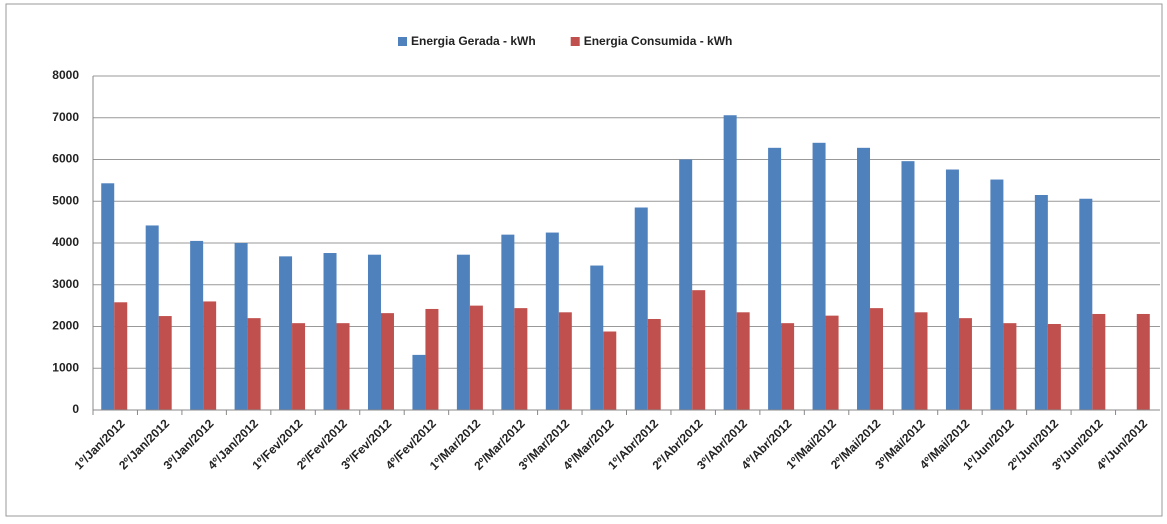  What do you see at coordinates (658, 41) in the screenshot?
I see `legend-label: Energia Consumida - kWh` at bounding box center [658, 41].